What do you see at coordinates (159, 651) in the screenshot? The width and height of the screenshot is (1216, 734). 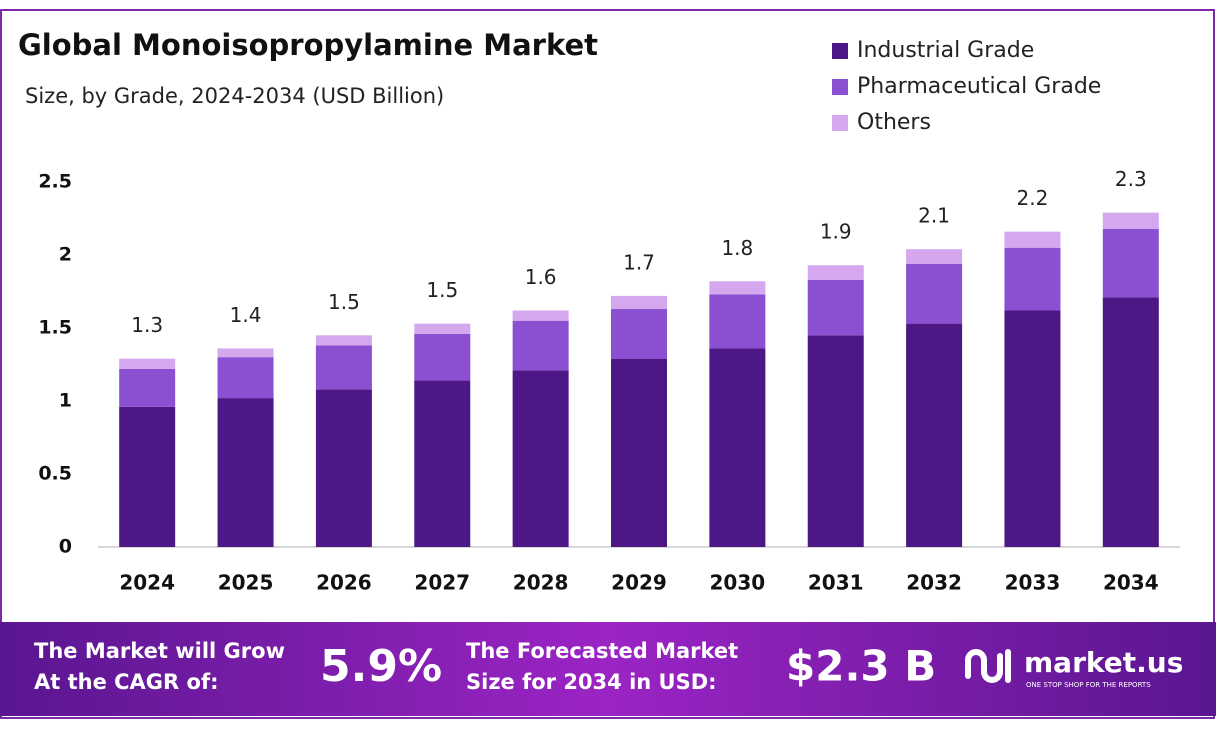 I see `cagr-label: The Market will Grow` at bounding box center [159, 651].